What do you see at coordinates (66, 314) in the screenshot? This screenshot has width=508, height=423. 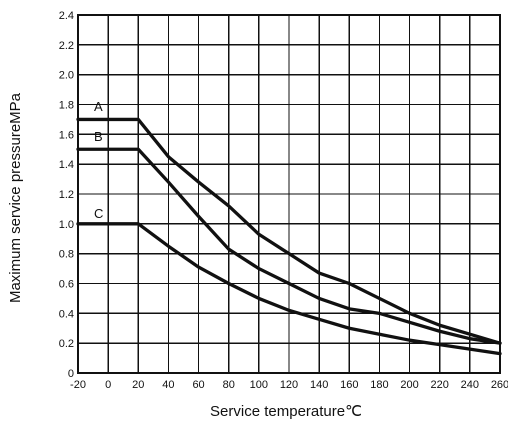 I see `y-tick-label: 0.4` at bounding box center [66, 314].